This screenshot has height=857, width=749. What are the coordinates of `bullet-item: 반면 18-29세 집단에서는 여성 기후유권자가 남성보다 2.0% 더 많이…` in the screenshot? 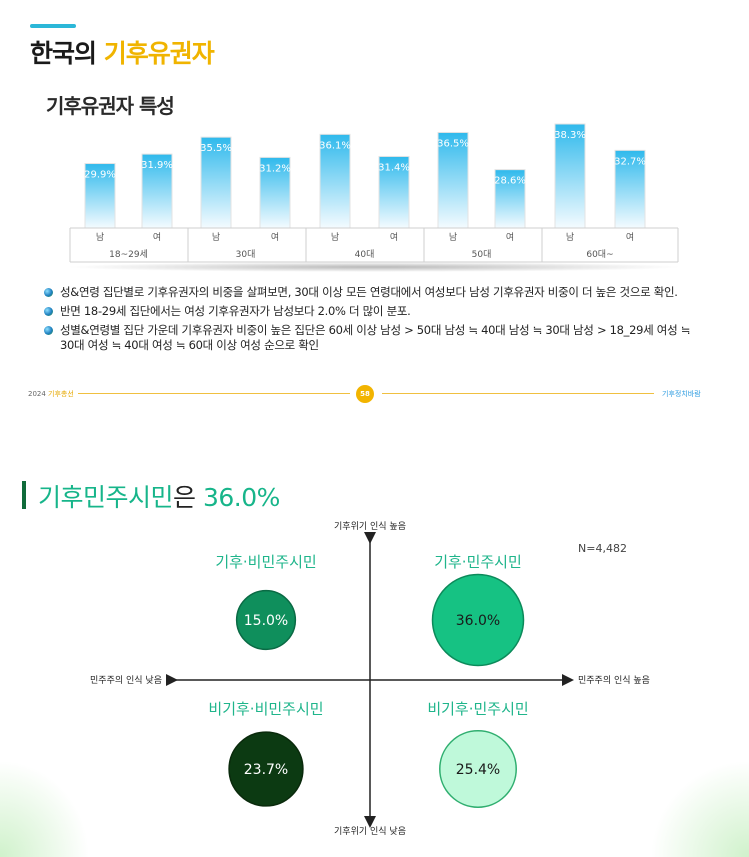 It's located at (369, 311).